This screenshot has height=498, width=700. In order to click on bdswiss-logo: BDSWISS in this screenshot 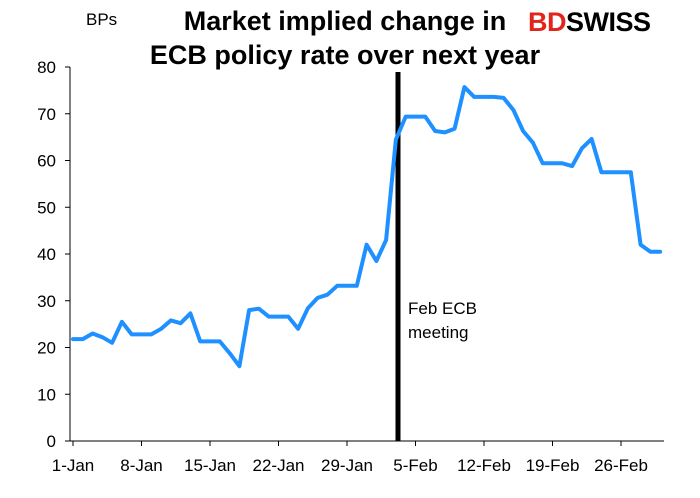, I will do `click(589, 22)`.